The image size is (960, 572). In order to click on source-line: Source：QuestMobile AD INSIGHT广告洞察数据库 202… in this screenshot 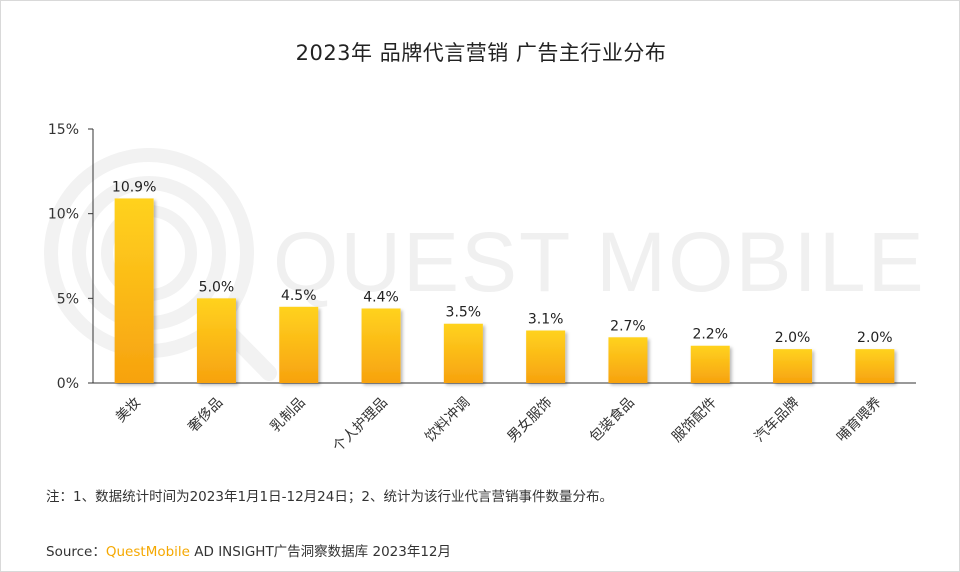, I will do `click(248, 550)`.